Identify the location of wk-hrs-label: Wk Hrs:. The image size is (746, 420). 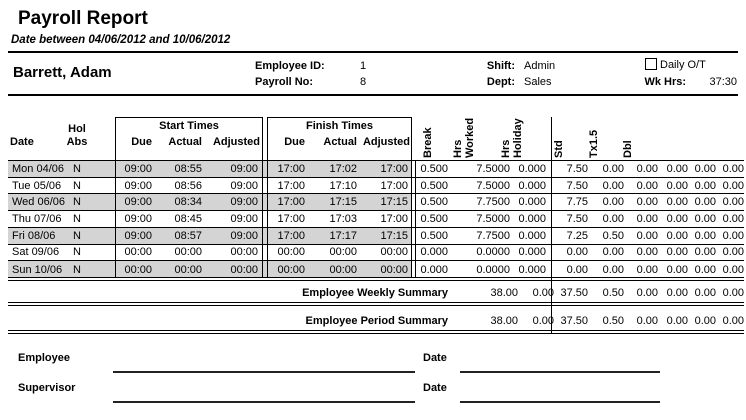
(665, 82).